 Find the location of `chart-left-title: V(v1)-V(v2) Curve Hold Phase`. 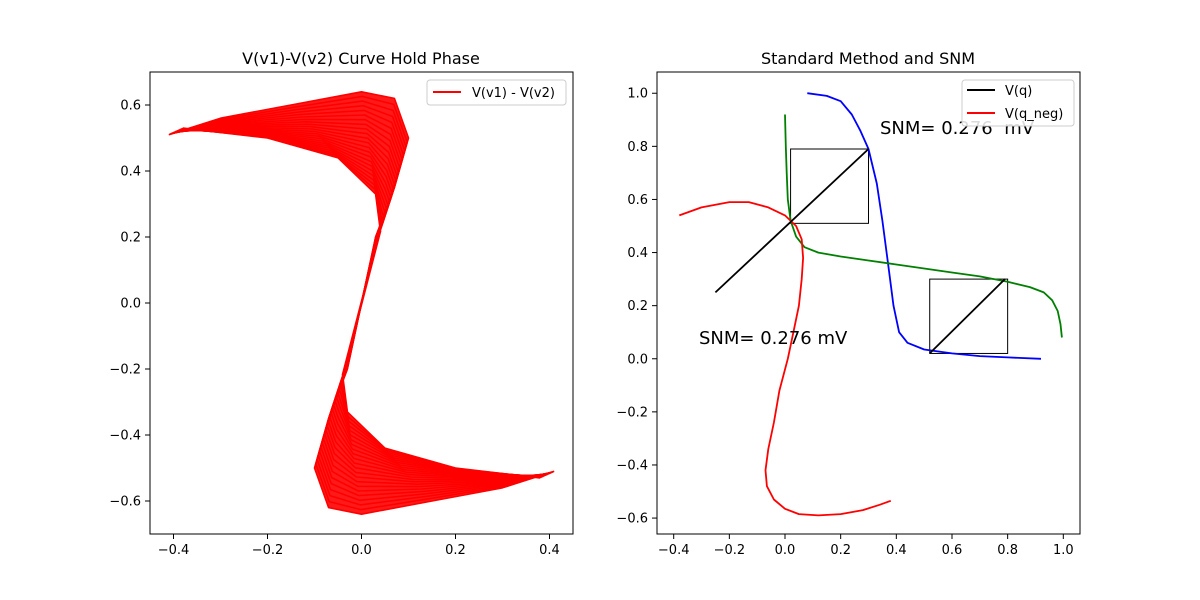

chart-left-title: V(v1)-V(v2) Curve Hold Phase is located at coordinates (361, 58).